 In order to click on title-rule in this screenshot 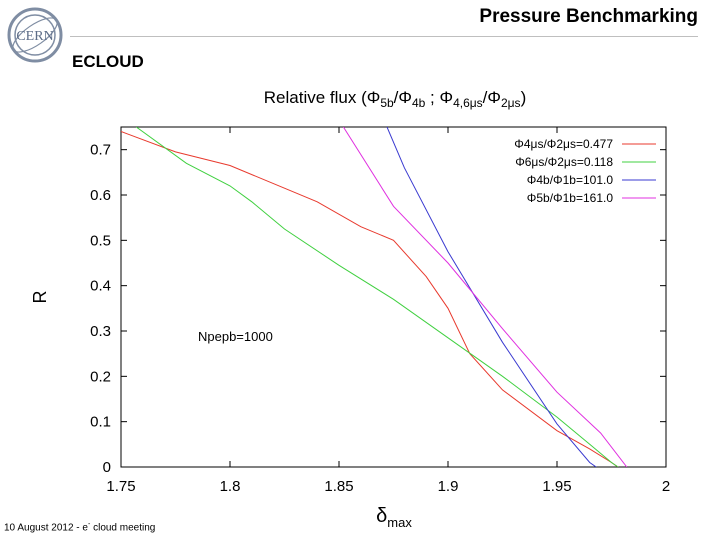, I will do `click(384, 36)`.